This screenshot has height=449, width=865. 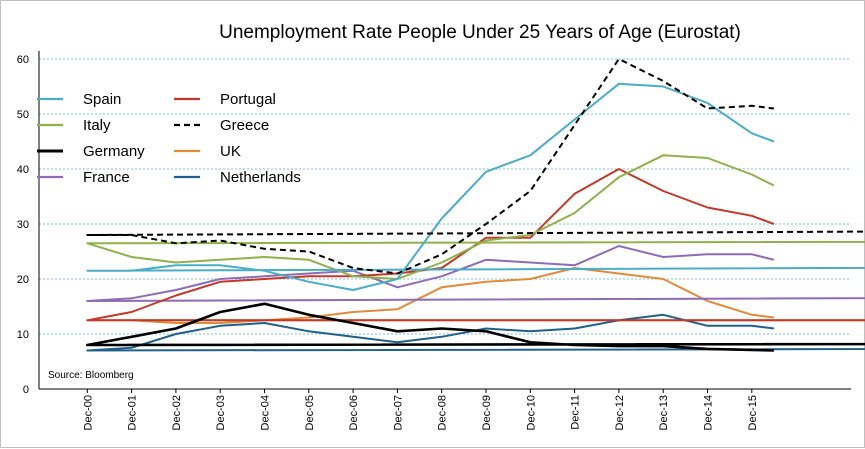 What do you see at coordinates (114, 151) in the screenshot?
I see `legend-label: Germany` at bounding box center [114, 151].